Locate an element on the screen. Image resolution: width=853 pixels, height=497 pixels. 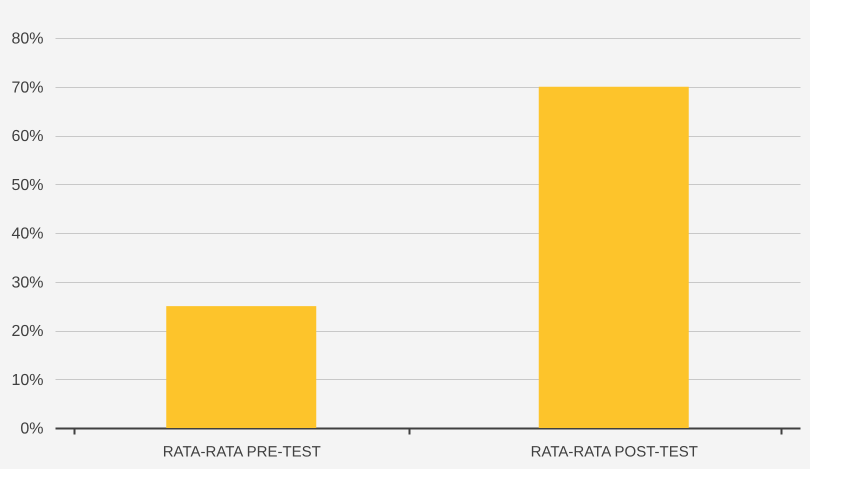
y-tick-label: 60% is located at coordinates (27, 136).